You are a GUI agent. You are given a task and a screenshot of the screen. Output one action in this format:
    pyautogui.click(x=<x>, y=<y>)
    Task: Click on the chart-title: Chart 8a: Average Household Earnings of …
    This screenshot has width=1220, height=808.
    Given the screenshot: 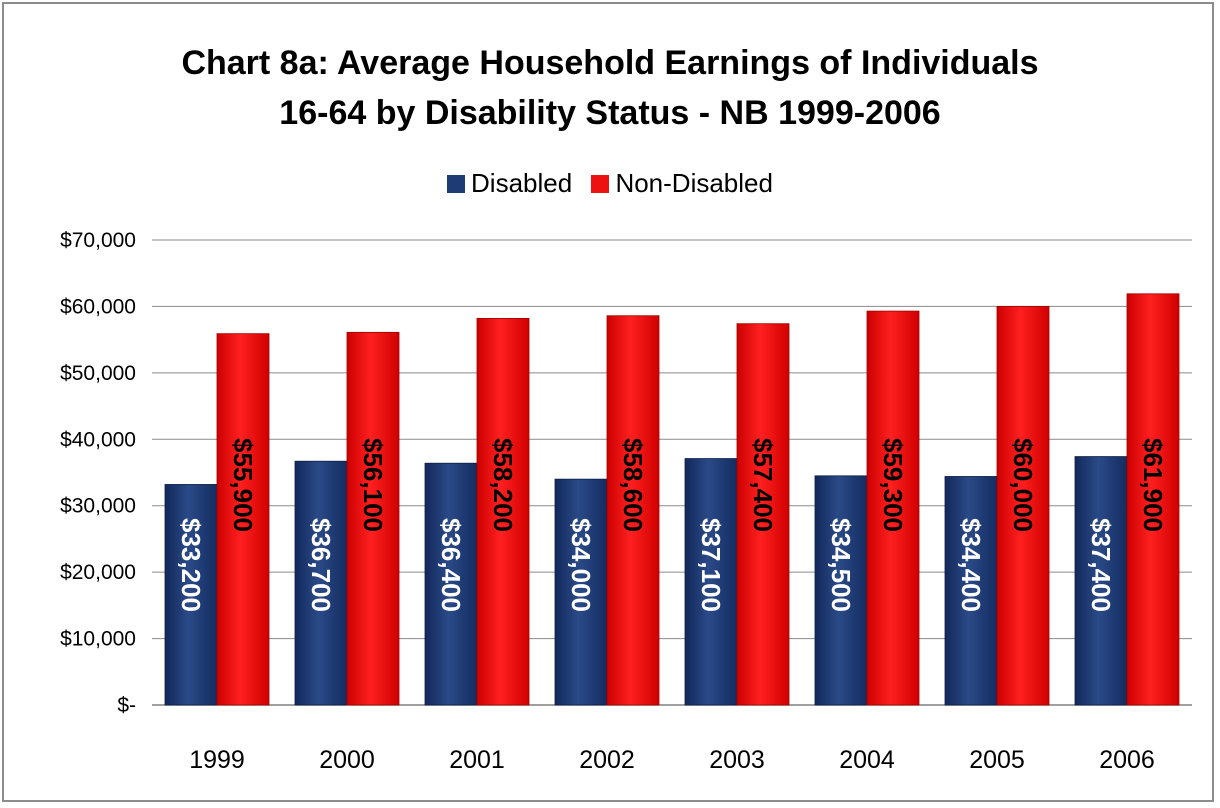 What is the action you would take?
    pyautogui.click(x=610, y=88)
    